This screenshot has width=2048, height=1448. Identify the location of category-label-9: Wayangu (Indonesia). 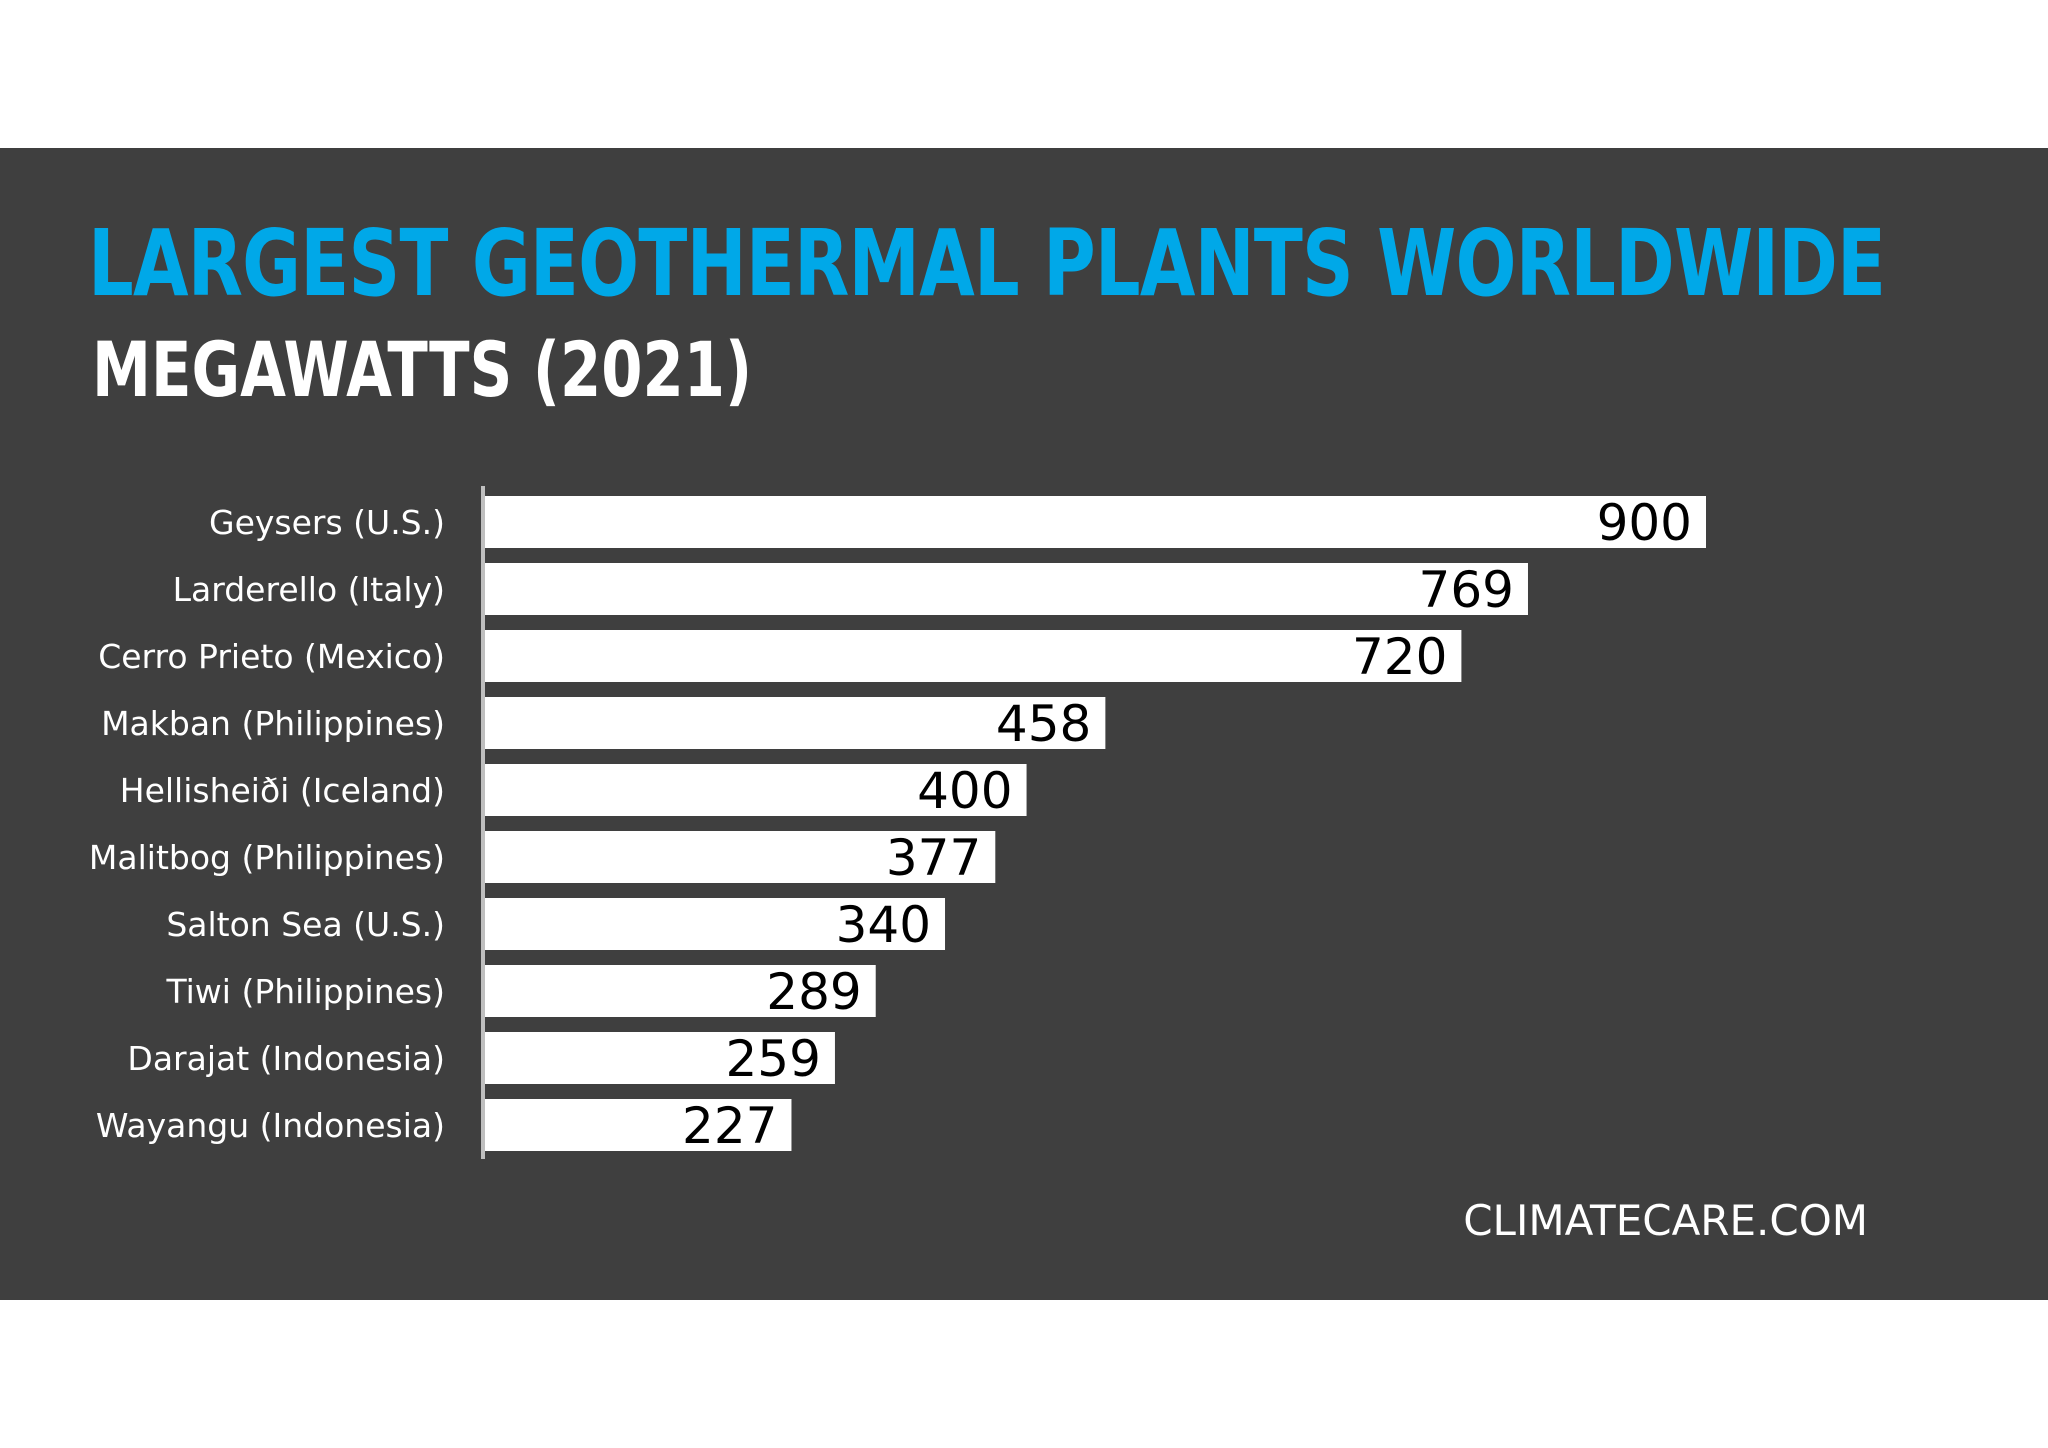
(270, 1125).